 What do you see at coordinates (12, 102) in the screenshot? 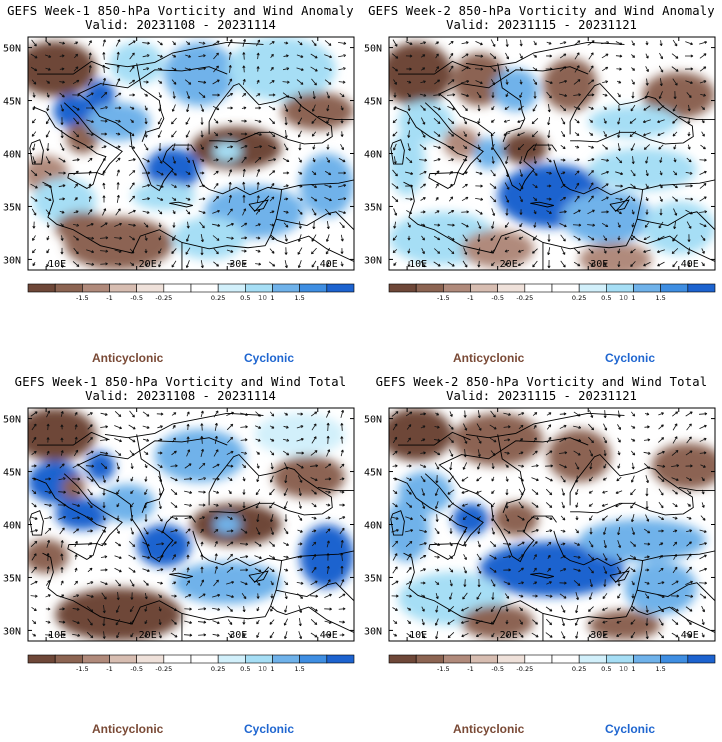
I see `y-tick-label: 45N` at bounding box center [12, 102].